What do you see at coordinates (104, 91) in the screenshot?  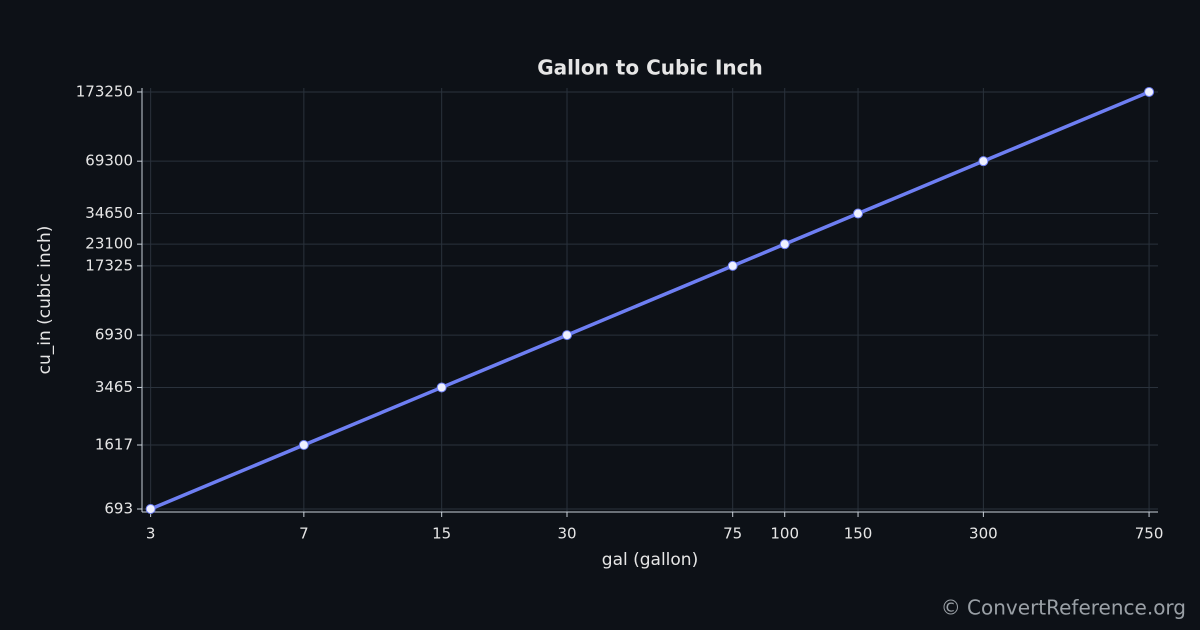 I see `y-tick-label: 173250` at bounding box center [104, 91].